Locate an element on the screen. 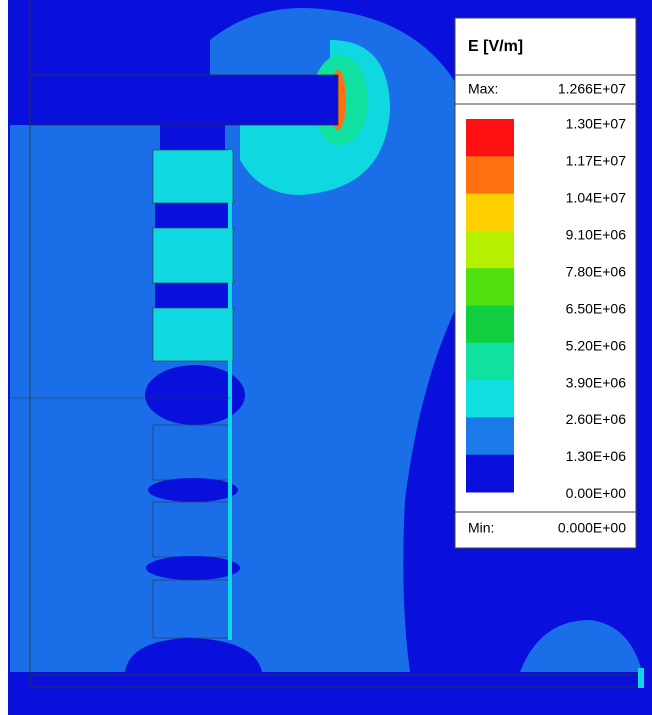 This screenshot has width=652, height=715. level-label: 5.20E+06 is located at coordinates (596, 345).